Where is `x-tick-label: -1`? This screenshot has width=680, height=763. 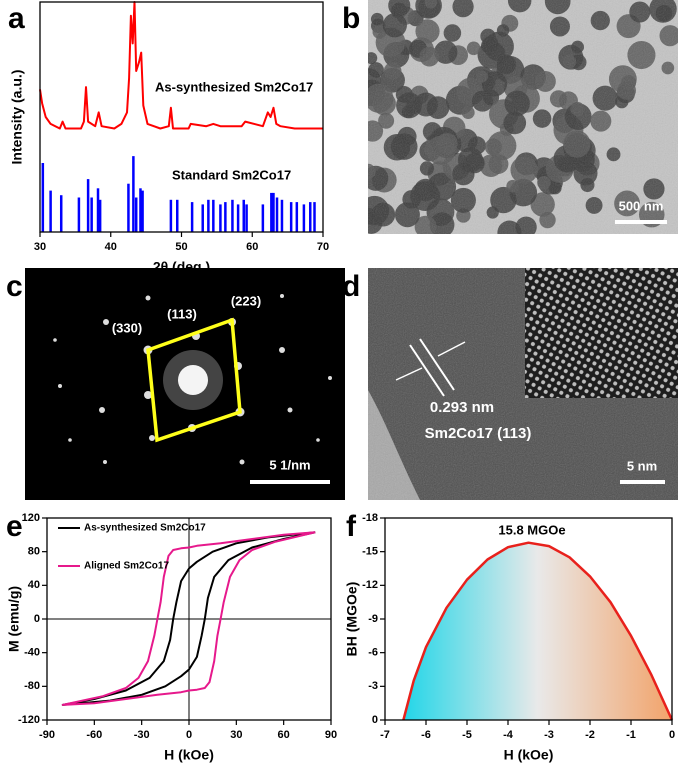 x-tick-label: -1 is located at coordinates (631, 735).